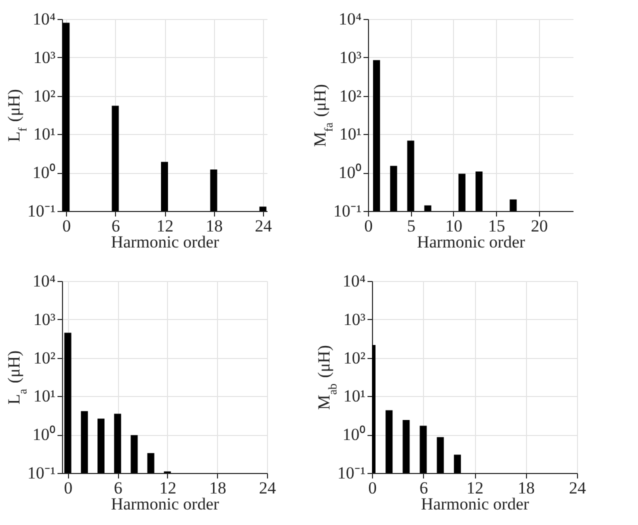  Describe the element at coordinates (497, 226) in the screenshot. I see `x-tick-label: 15` at that location.